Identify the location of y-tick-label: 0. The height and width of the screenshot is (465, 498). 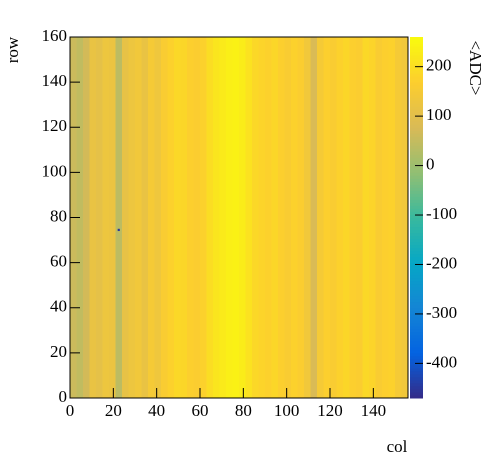
(63, 396).